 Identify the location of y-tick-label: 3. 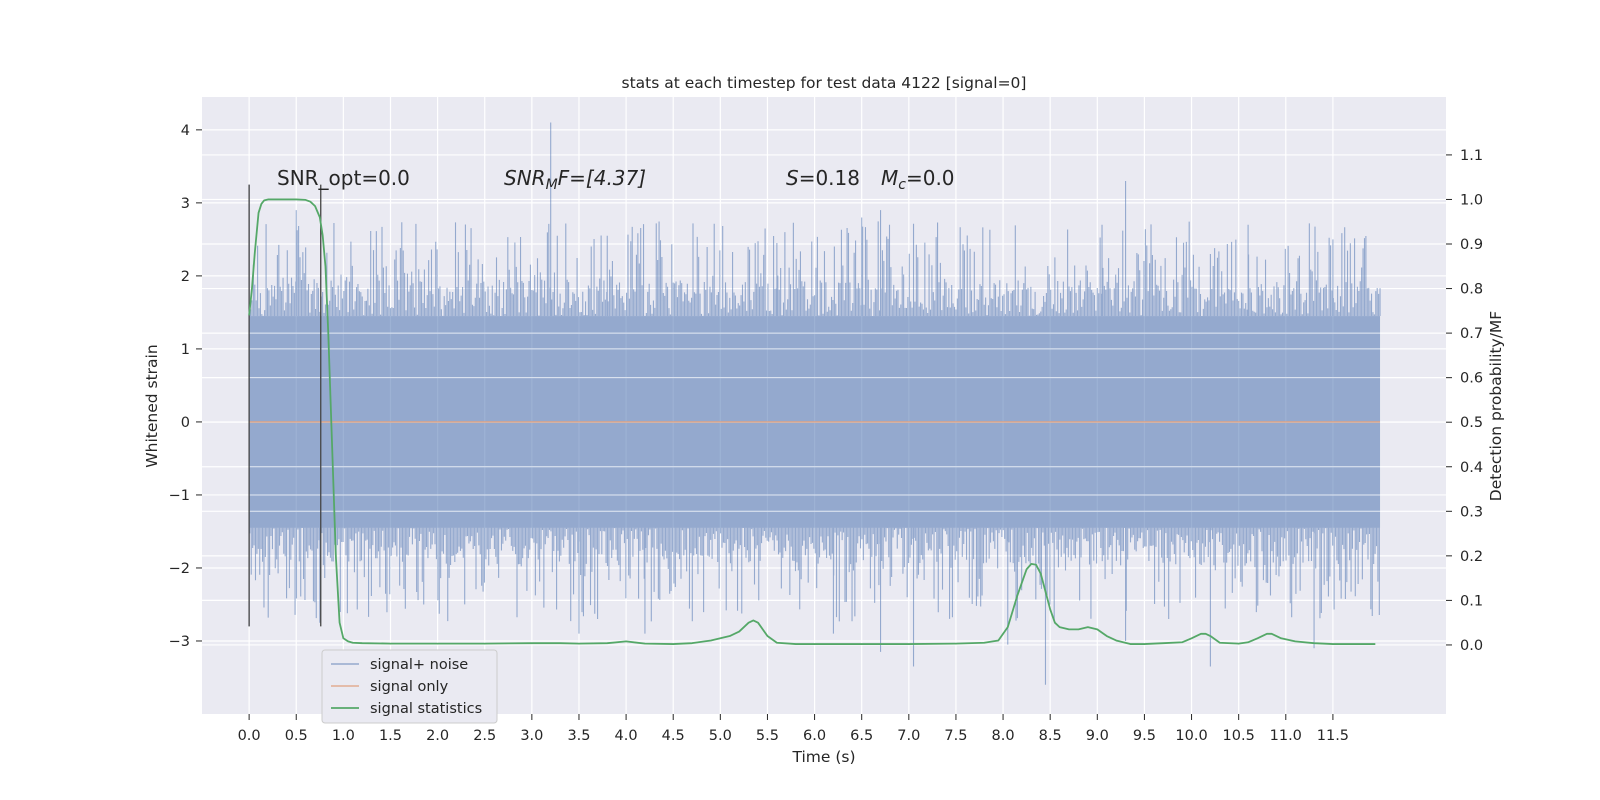
(185, 204).